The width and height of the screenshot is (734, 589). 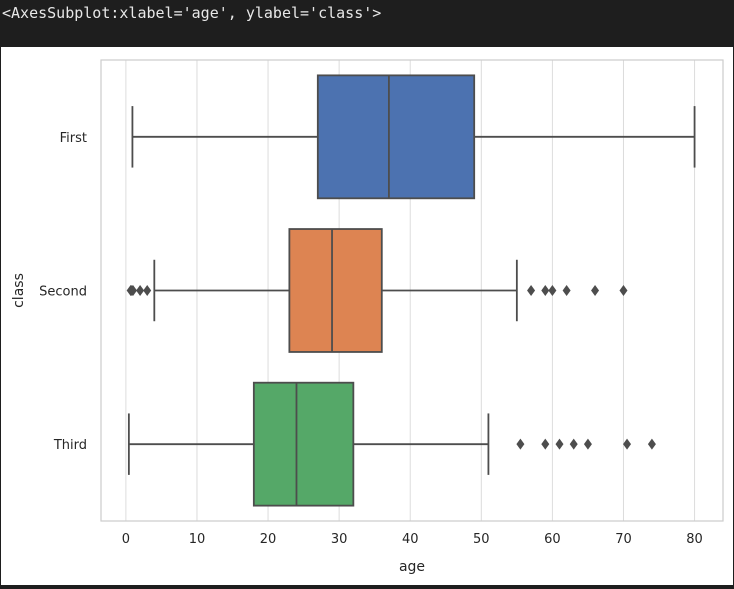 What do you see at coordinates (73, 138) in the screenshot?
I see `y-tick-label: First` at bounding box center [73, 138].